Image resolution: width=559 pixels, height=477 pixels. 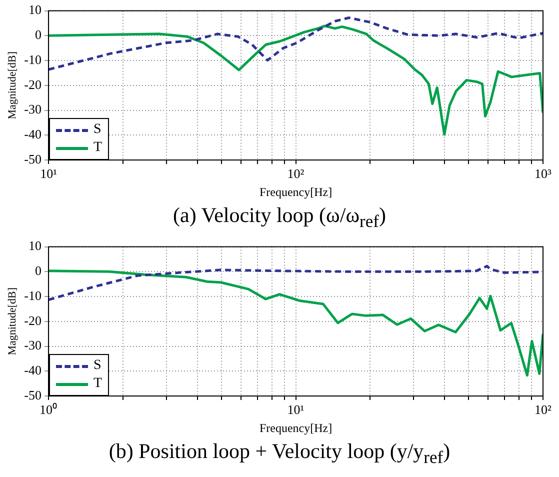 What do you see at coordinates (280, 454) in the screenshot?
I see `text: (b) Position loop + Velocity loop (y/y$_{ref}$)` at bounding box center [280, 454].